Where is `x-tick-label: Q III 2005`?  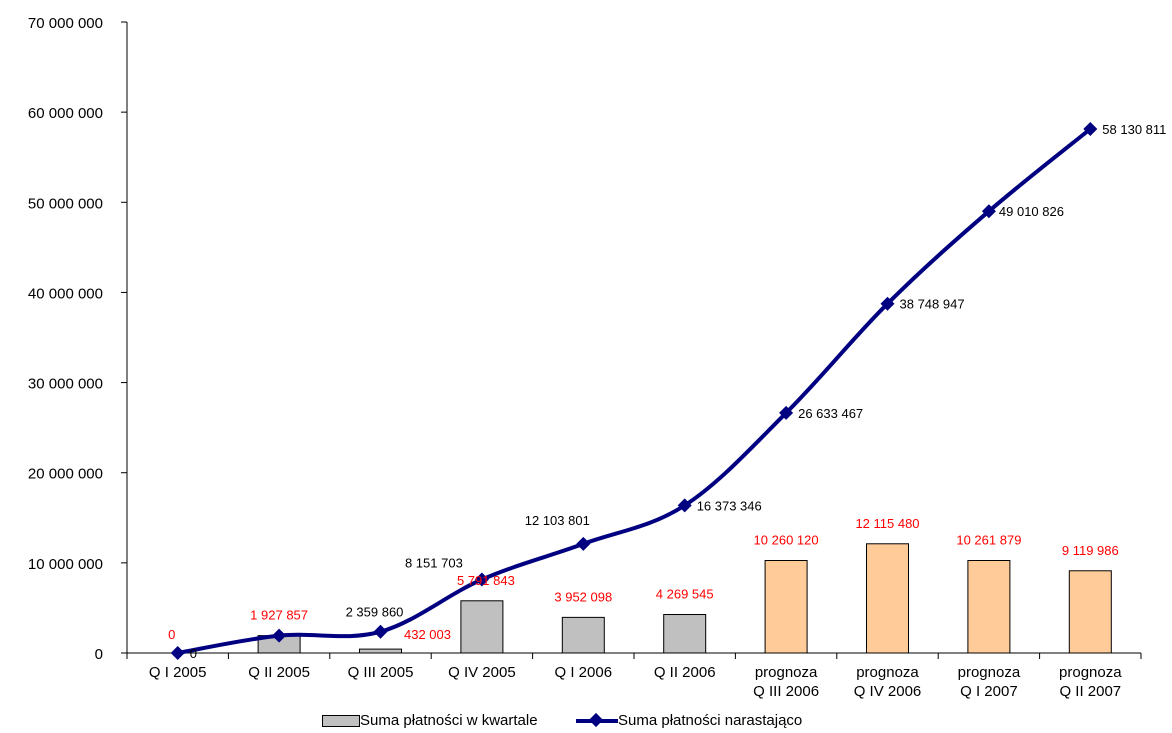
x-tick-label: Q III 2005 is located at coordinates (381, 672).